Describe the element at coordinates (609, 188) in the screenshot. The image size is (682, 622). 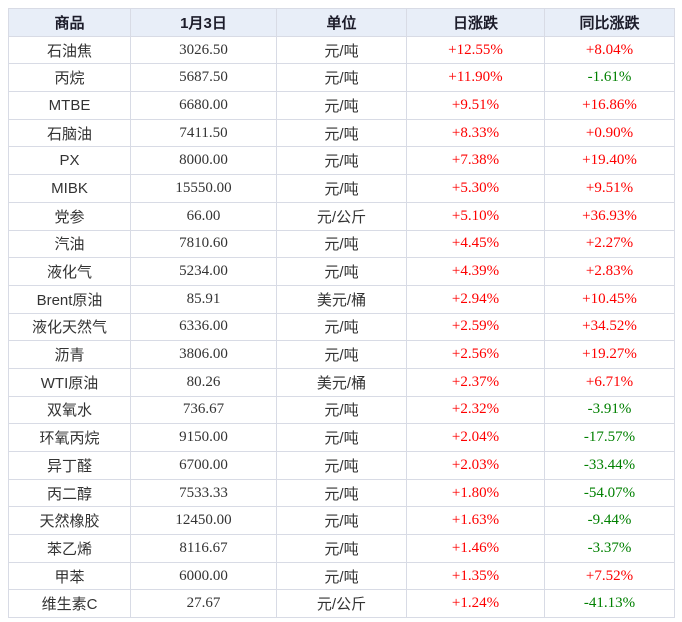
I see `yoy-change-cell: +9.51%` at that location.